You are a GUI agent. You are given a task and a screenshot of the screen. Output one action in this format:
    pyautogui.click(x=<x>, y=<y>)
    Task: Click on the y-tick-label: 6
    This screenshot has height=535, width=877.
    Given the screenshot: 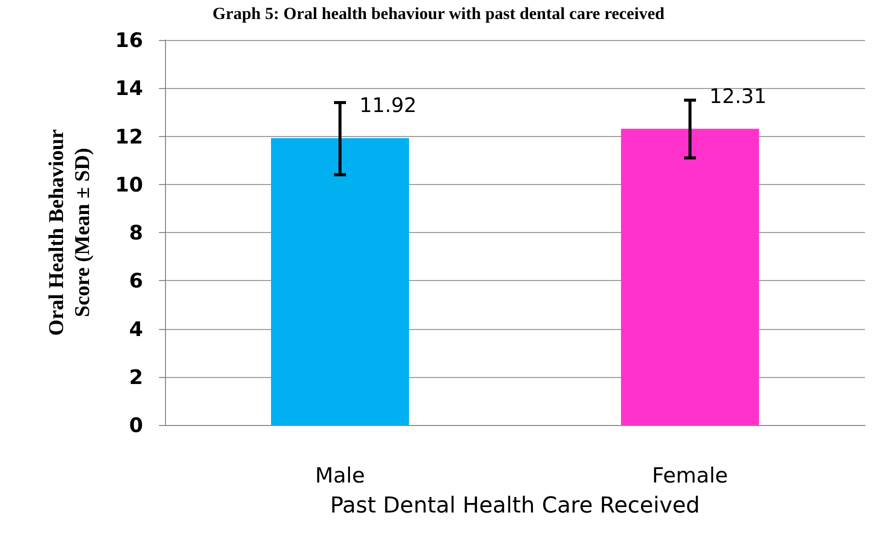 What is the action you would take?
    pyautogui.click(x=136, y=280)
    